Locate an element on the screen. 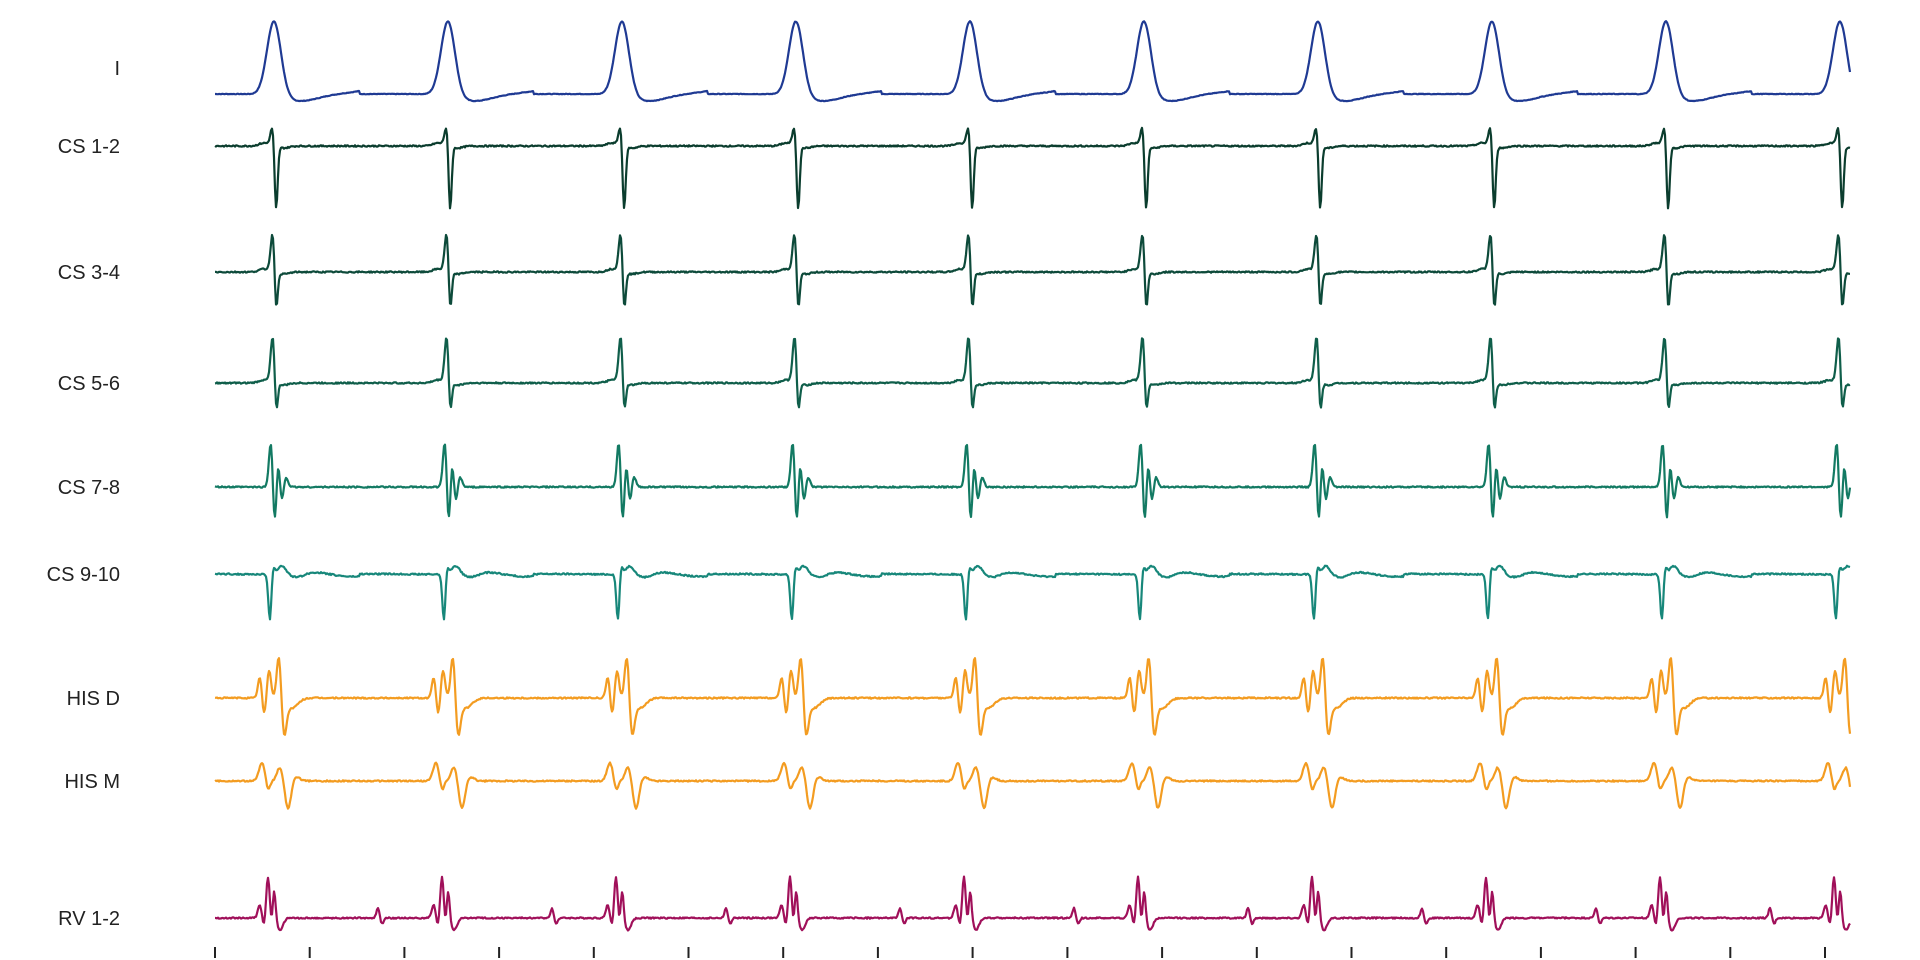 The height and width of the screenshot is (960, 1920). channel-label: I is located at coordinates (117, 69).